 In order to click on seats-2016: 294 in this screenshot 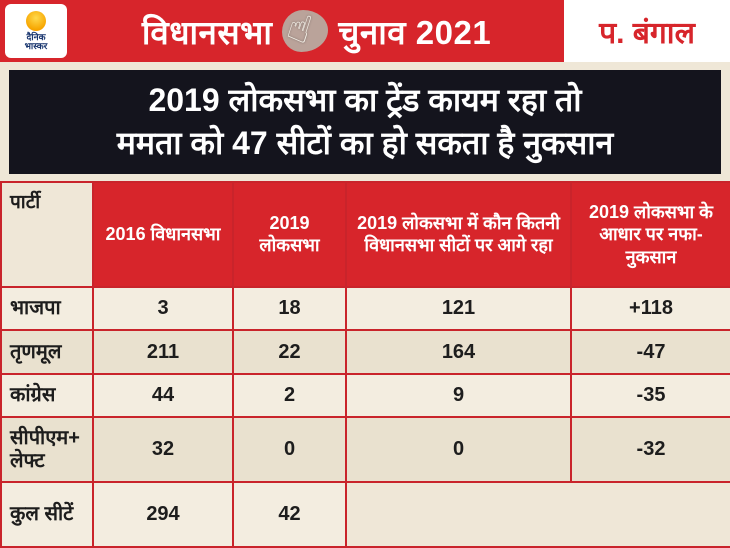, I will do `click(163, 514)`.